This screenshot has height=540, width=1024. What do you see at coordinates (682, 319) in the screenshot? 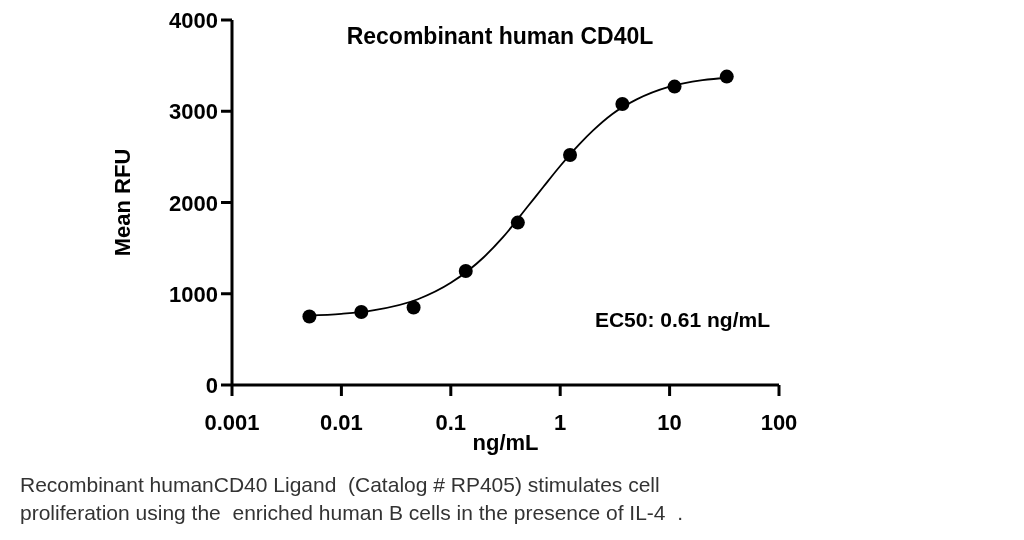
I see `annotation: EC50: 0.61 ng/mL` at bounding box center [682, 319].